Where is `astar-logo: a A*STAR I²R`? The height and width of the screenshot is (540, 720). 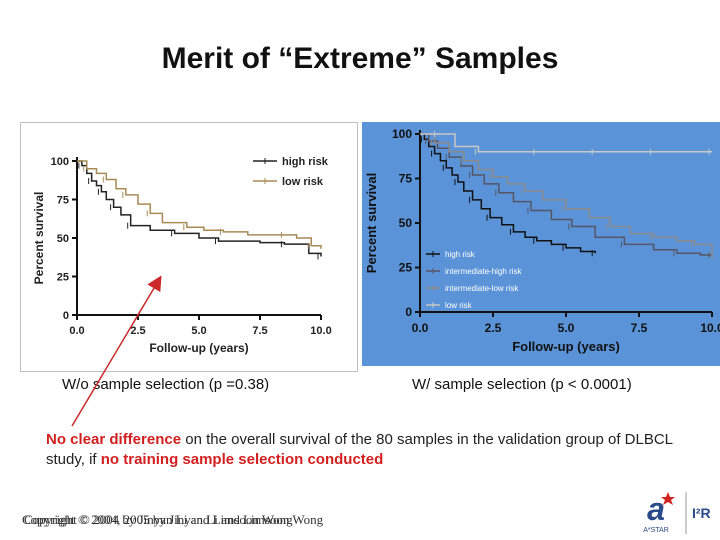 astar-logo: a A*STAR I²R is located at coordinates (677, 512).